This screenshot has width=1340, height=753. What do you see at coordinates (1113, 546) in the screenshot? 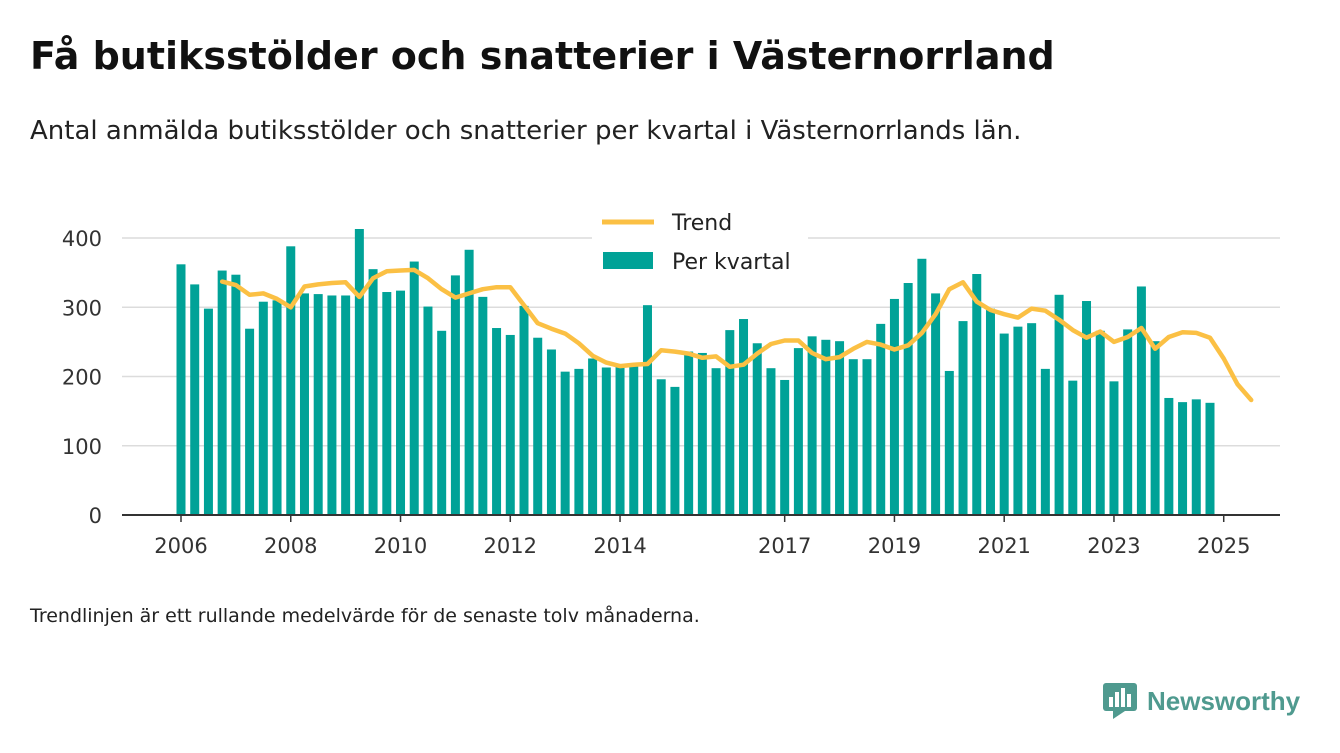
I see `x-tick-label: 2023` at bounding box center [1113, 546].